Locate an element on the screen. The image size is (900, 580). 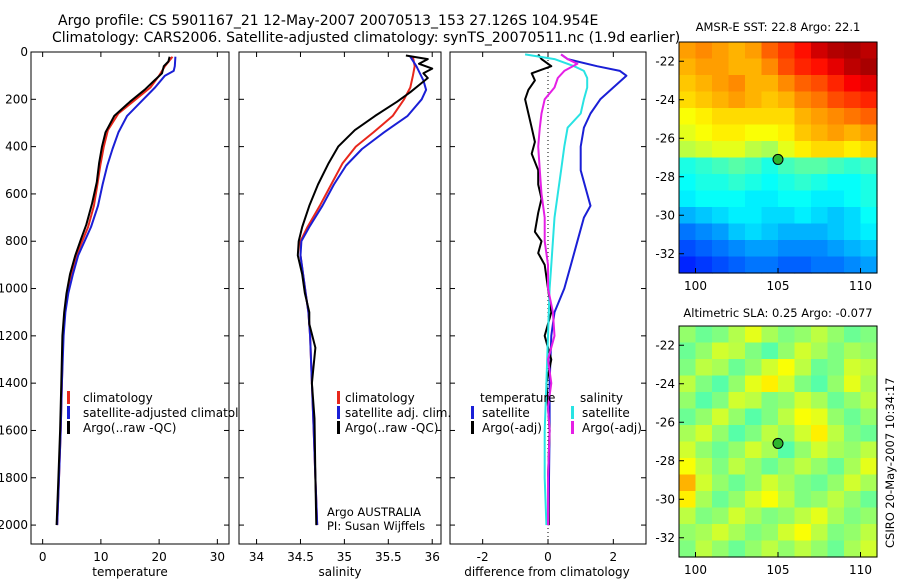
sst-map-cells is located at coordinates (778, 158).